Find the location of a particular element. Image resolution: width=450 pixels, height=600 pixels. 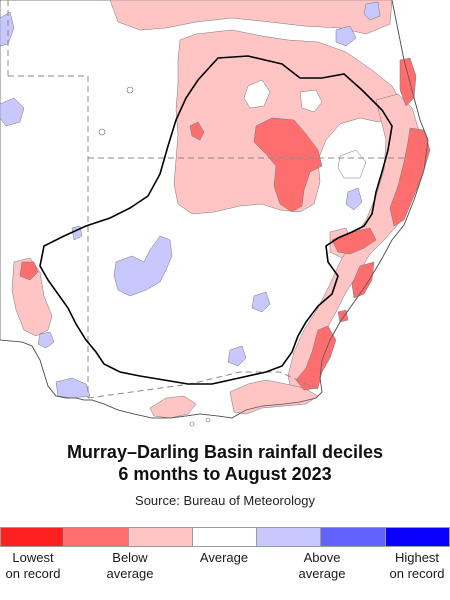

map-title-line-1: Murray–Darling Basin rainfall deciles is located at coordinates (225, 452).